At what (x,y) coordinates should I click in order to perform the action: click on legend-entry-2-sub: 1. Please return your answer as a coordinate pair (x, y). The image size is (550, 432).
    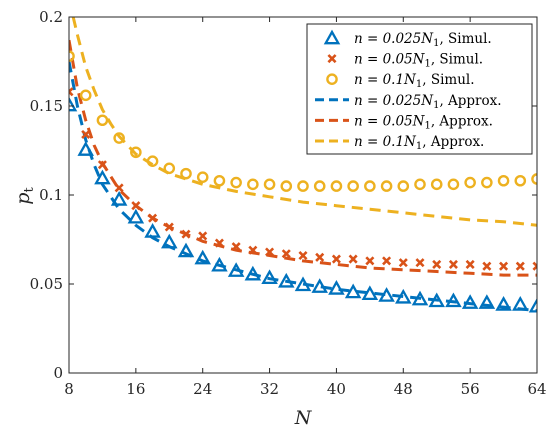
    Looking at the image, I should click on (419, 84).